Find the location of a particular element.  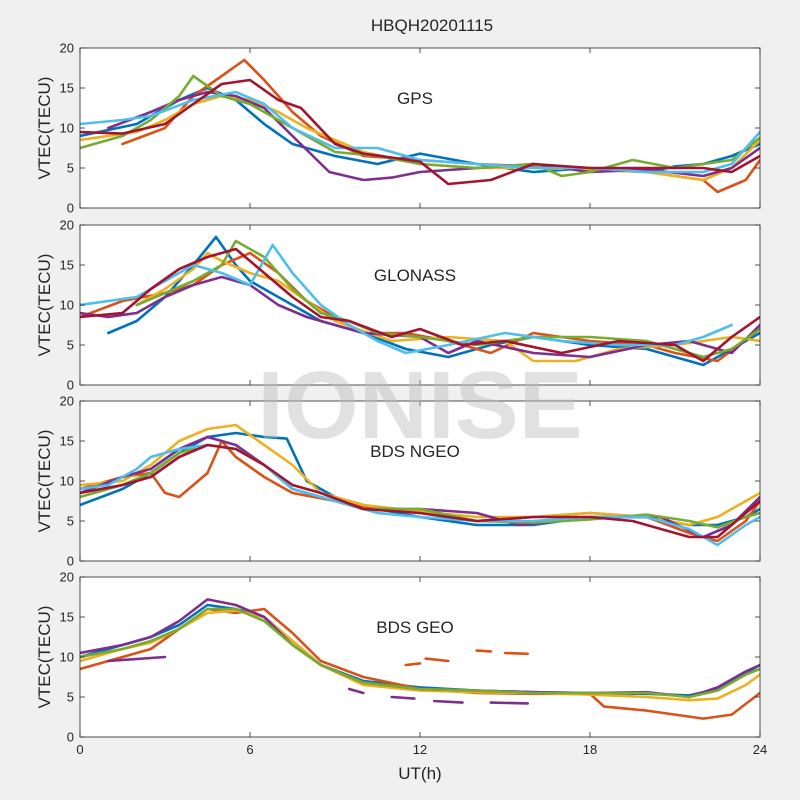

x-tick-label: 12 is located at coordinates (420, 749).